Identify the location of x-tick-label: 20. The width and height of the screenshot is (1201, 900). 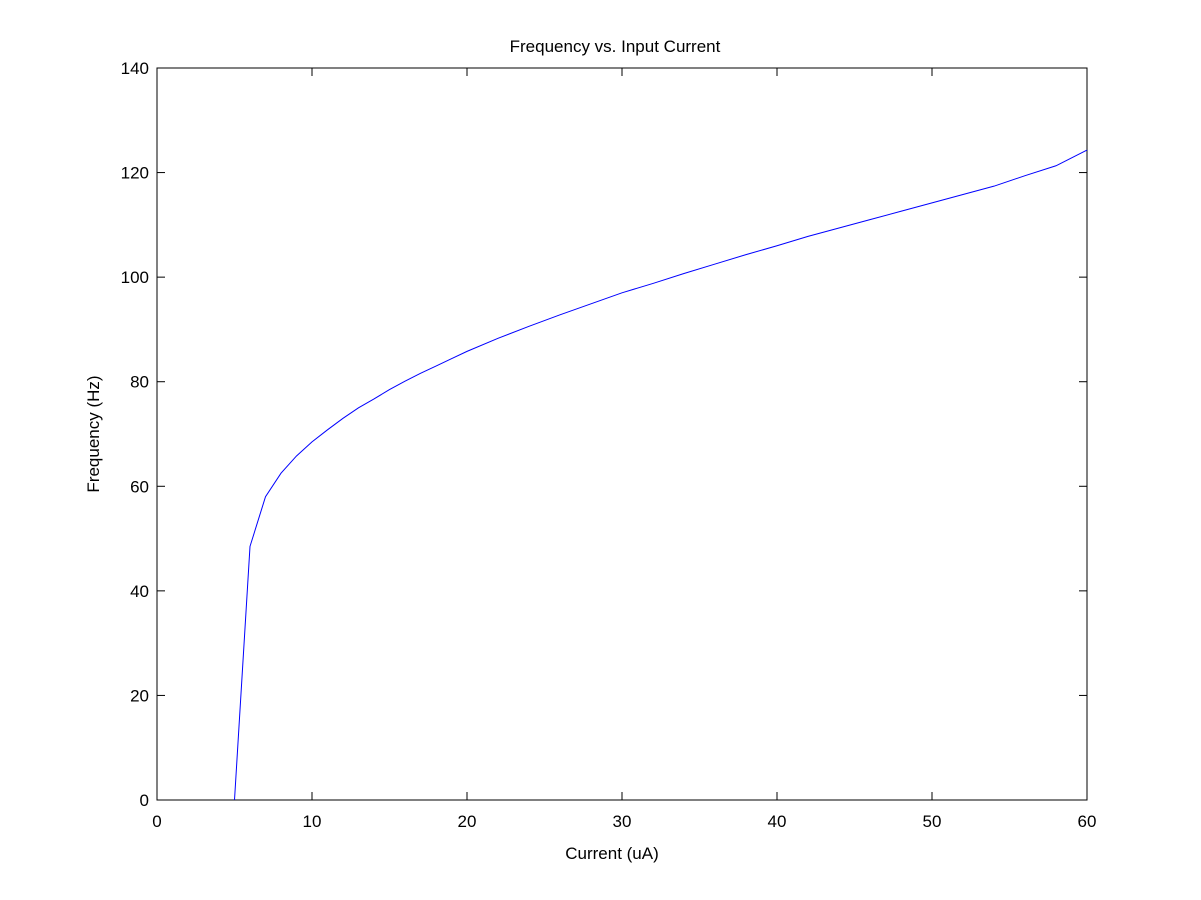
(467, 821).